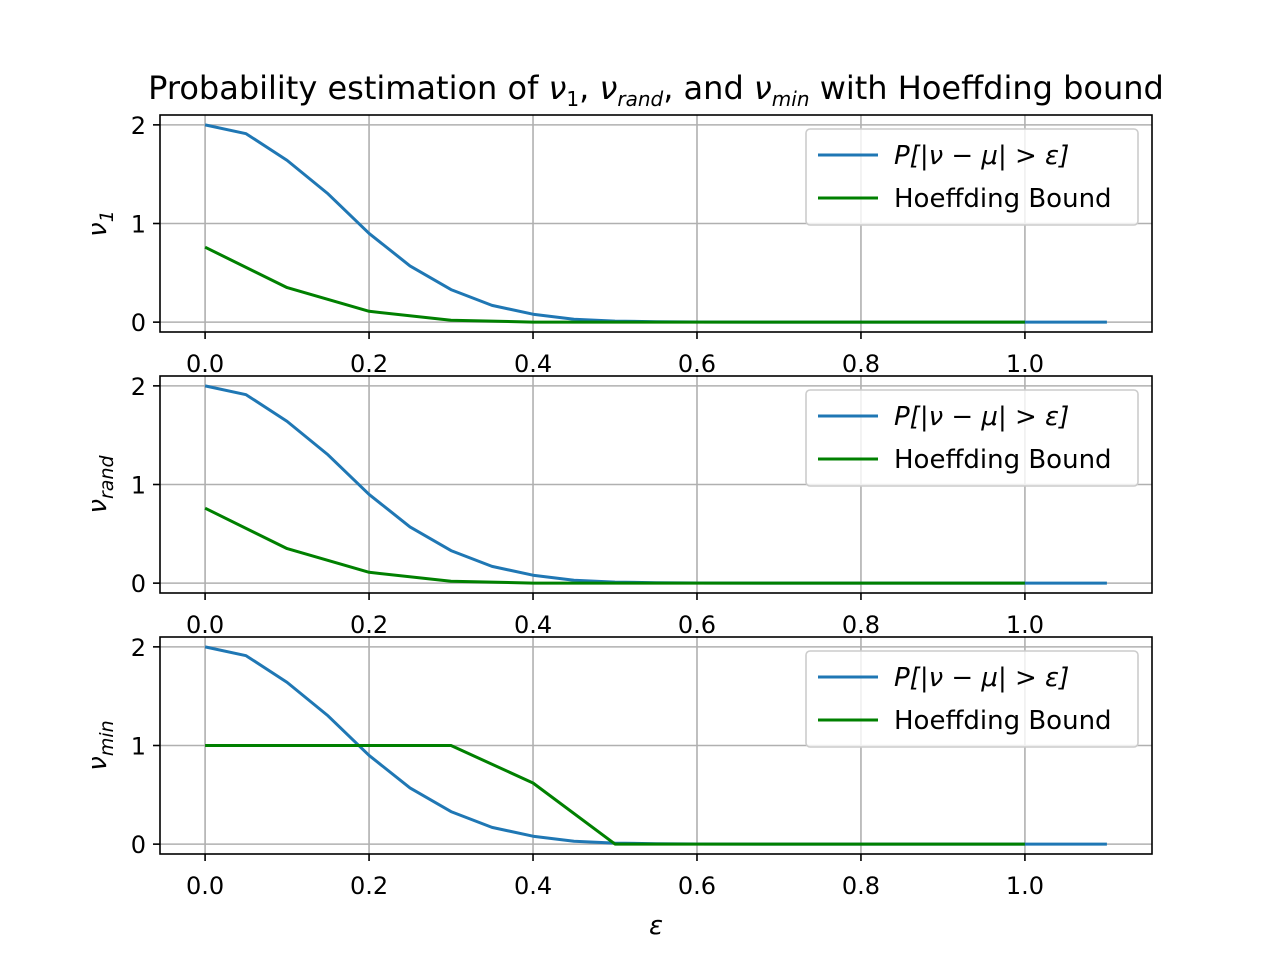 This screenshot has height=960, width=1280. I want to click on y-axis-label: νmin, so click(100, 745).